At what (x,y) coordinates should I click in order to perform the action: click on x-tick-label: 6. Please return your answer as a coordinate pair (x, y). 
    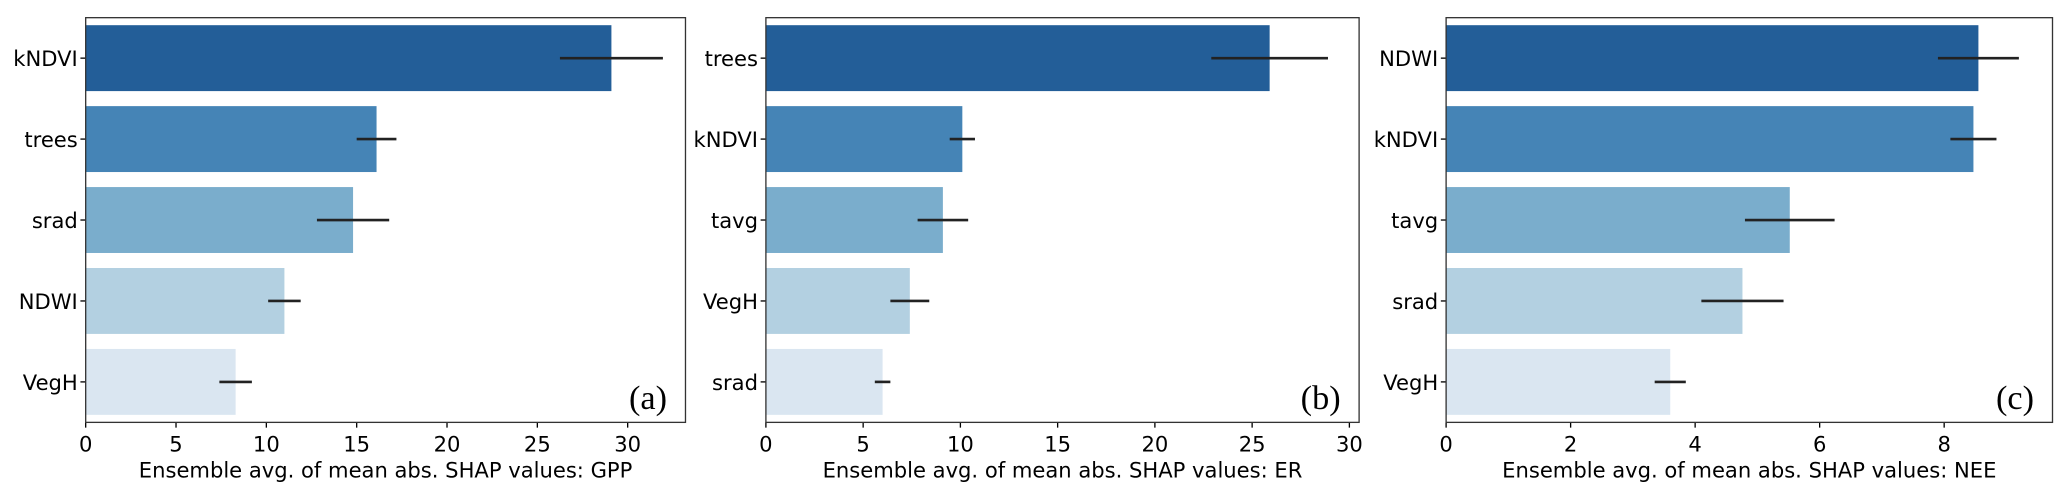
    Looking at the image, I should click on (1819, 443).